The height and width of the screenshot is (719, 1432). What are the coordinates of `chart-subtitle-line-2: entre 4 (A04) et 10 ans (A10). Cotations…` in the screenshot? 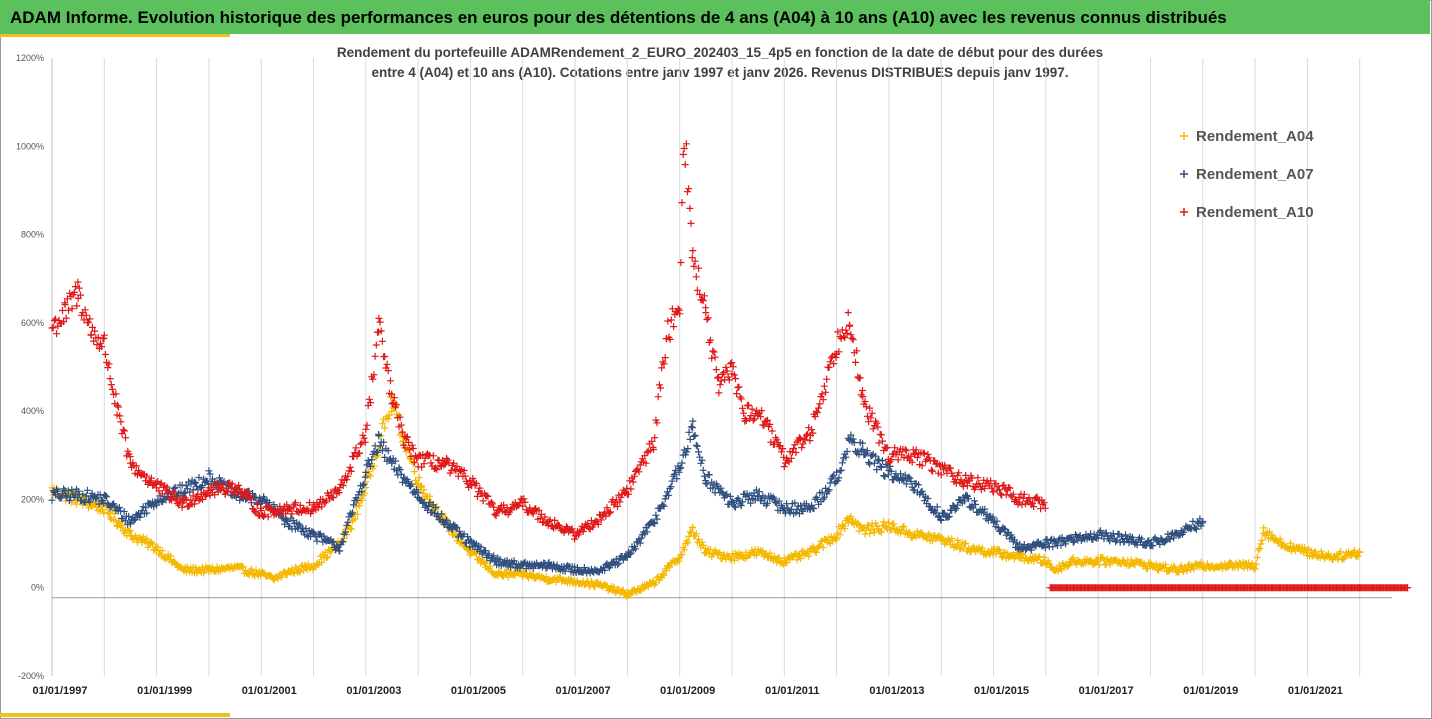 It's located at (719, 72).